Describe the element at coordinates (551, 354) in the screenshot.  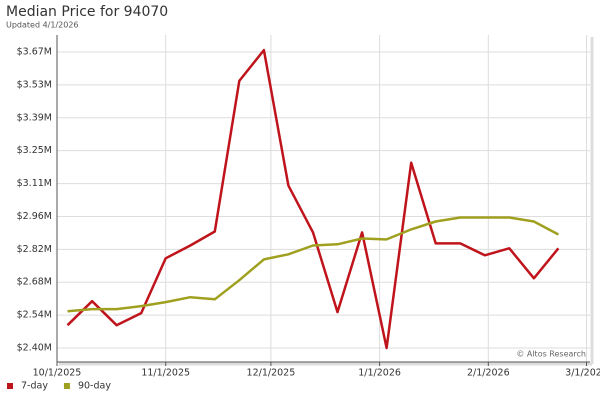
I see `watermark: © Altos Research` at that location.